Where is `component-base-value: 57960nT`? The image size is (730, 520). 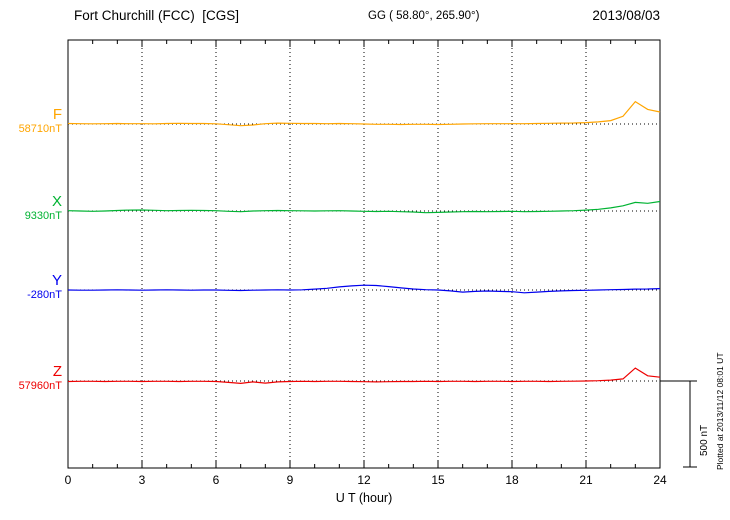 component-base-value: 57960nT is located at coordinates (40, 386).